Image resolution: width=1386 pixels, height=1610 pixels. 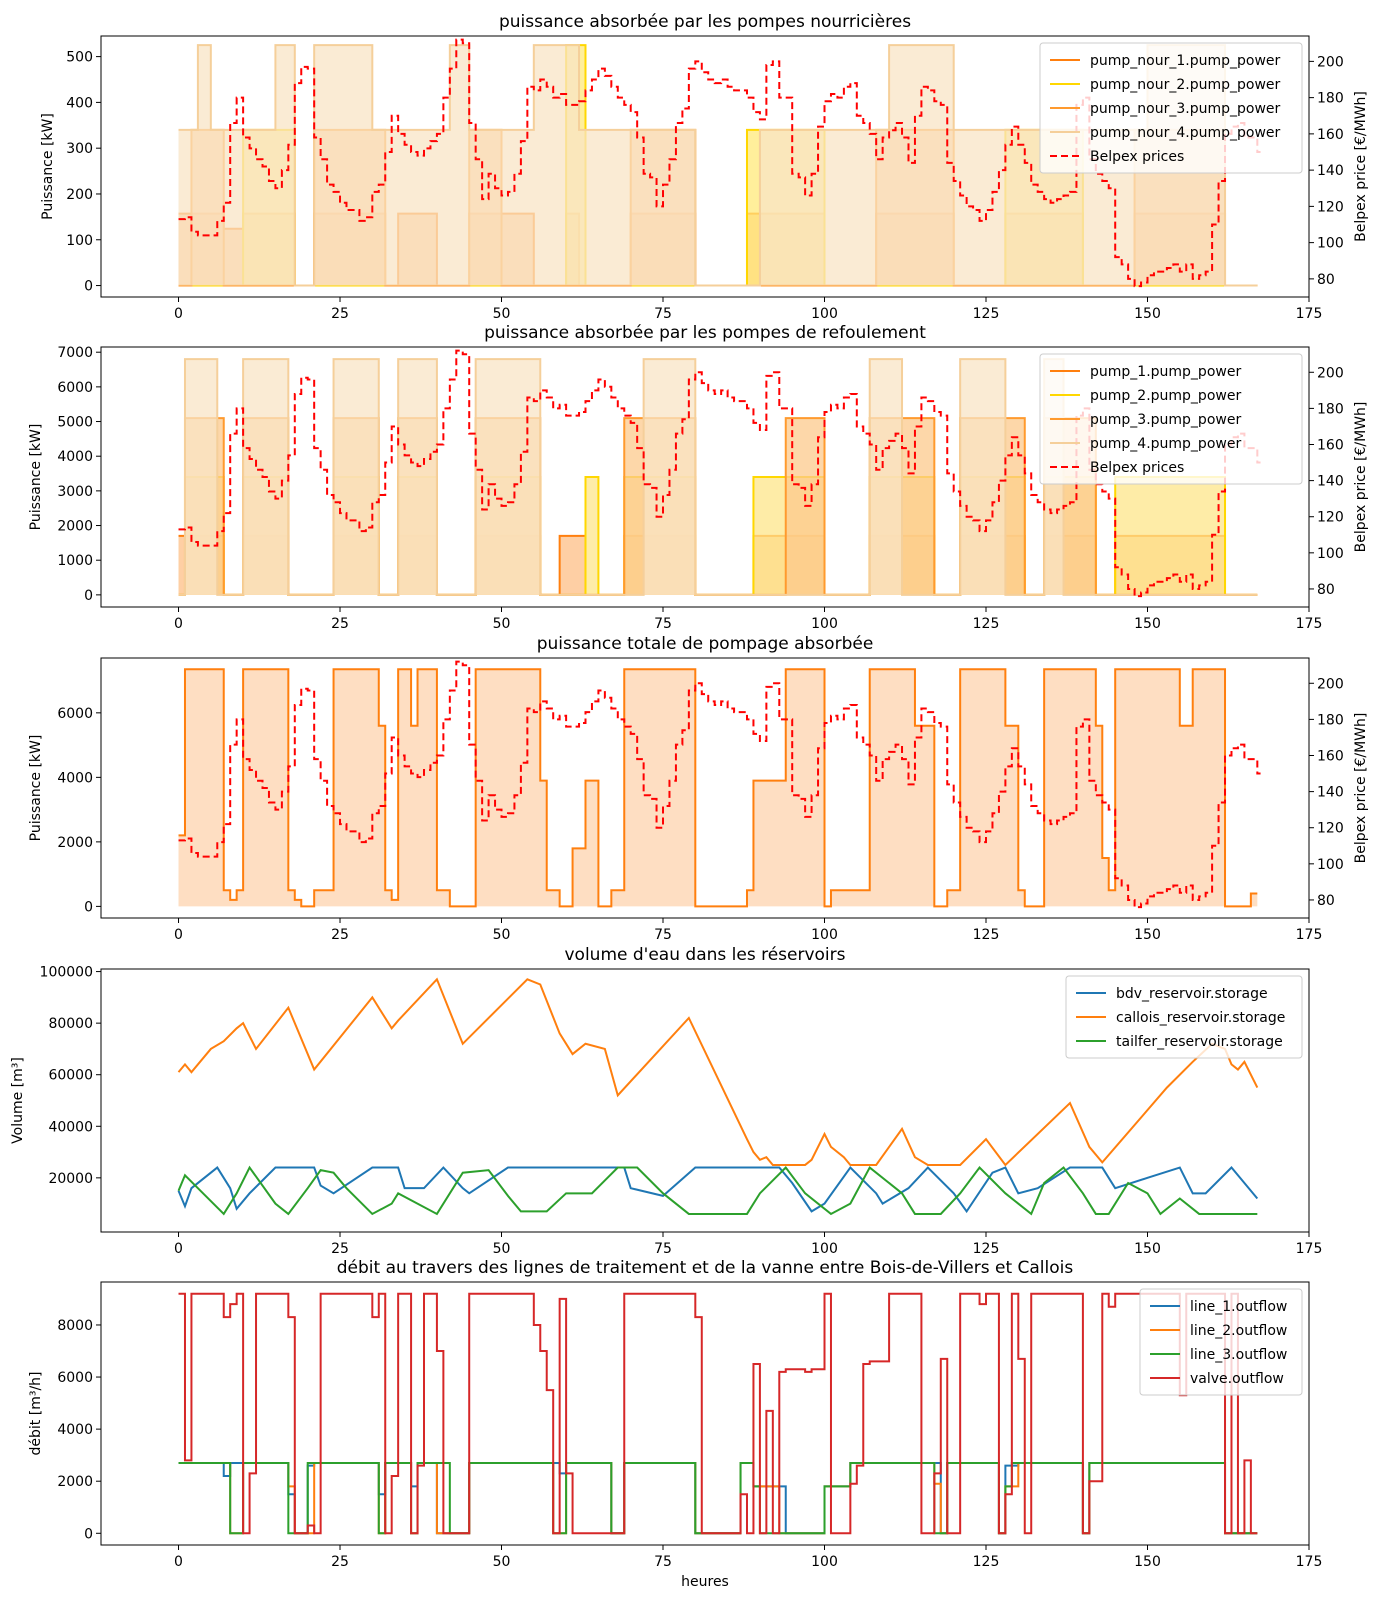 I want to click on legend-label: line_3.outflow, so click(x=1238, y=1355).